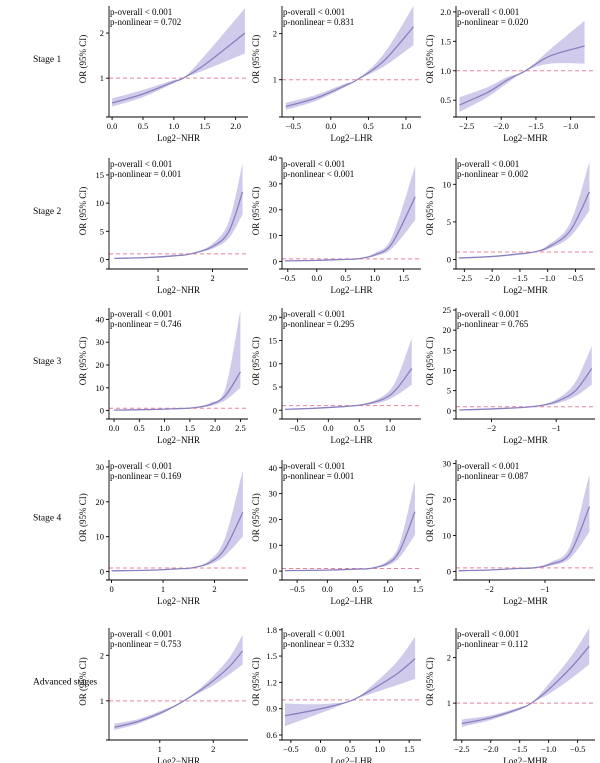 The height and width of the screenshot is (763, 600). Describe the element at coordinates (47, 362) in the screenshot. I see `row-label-2: Stage 3` at that location.